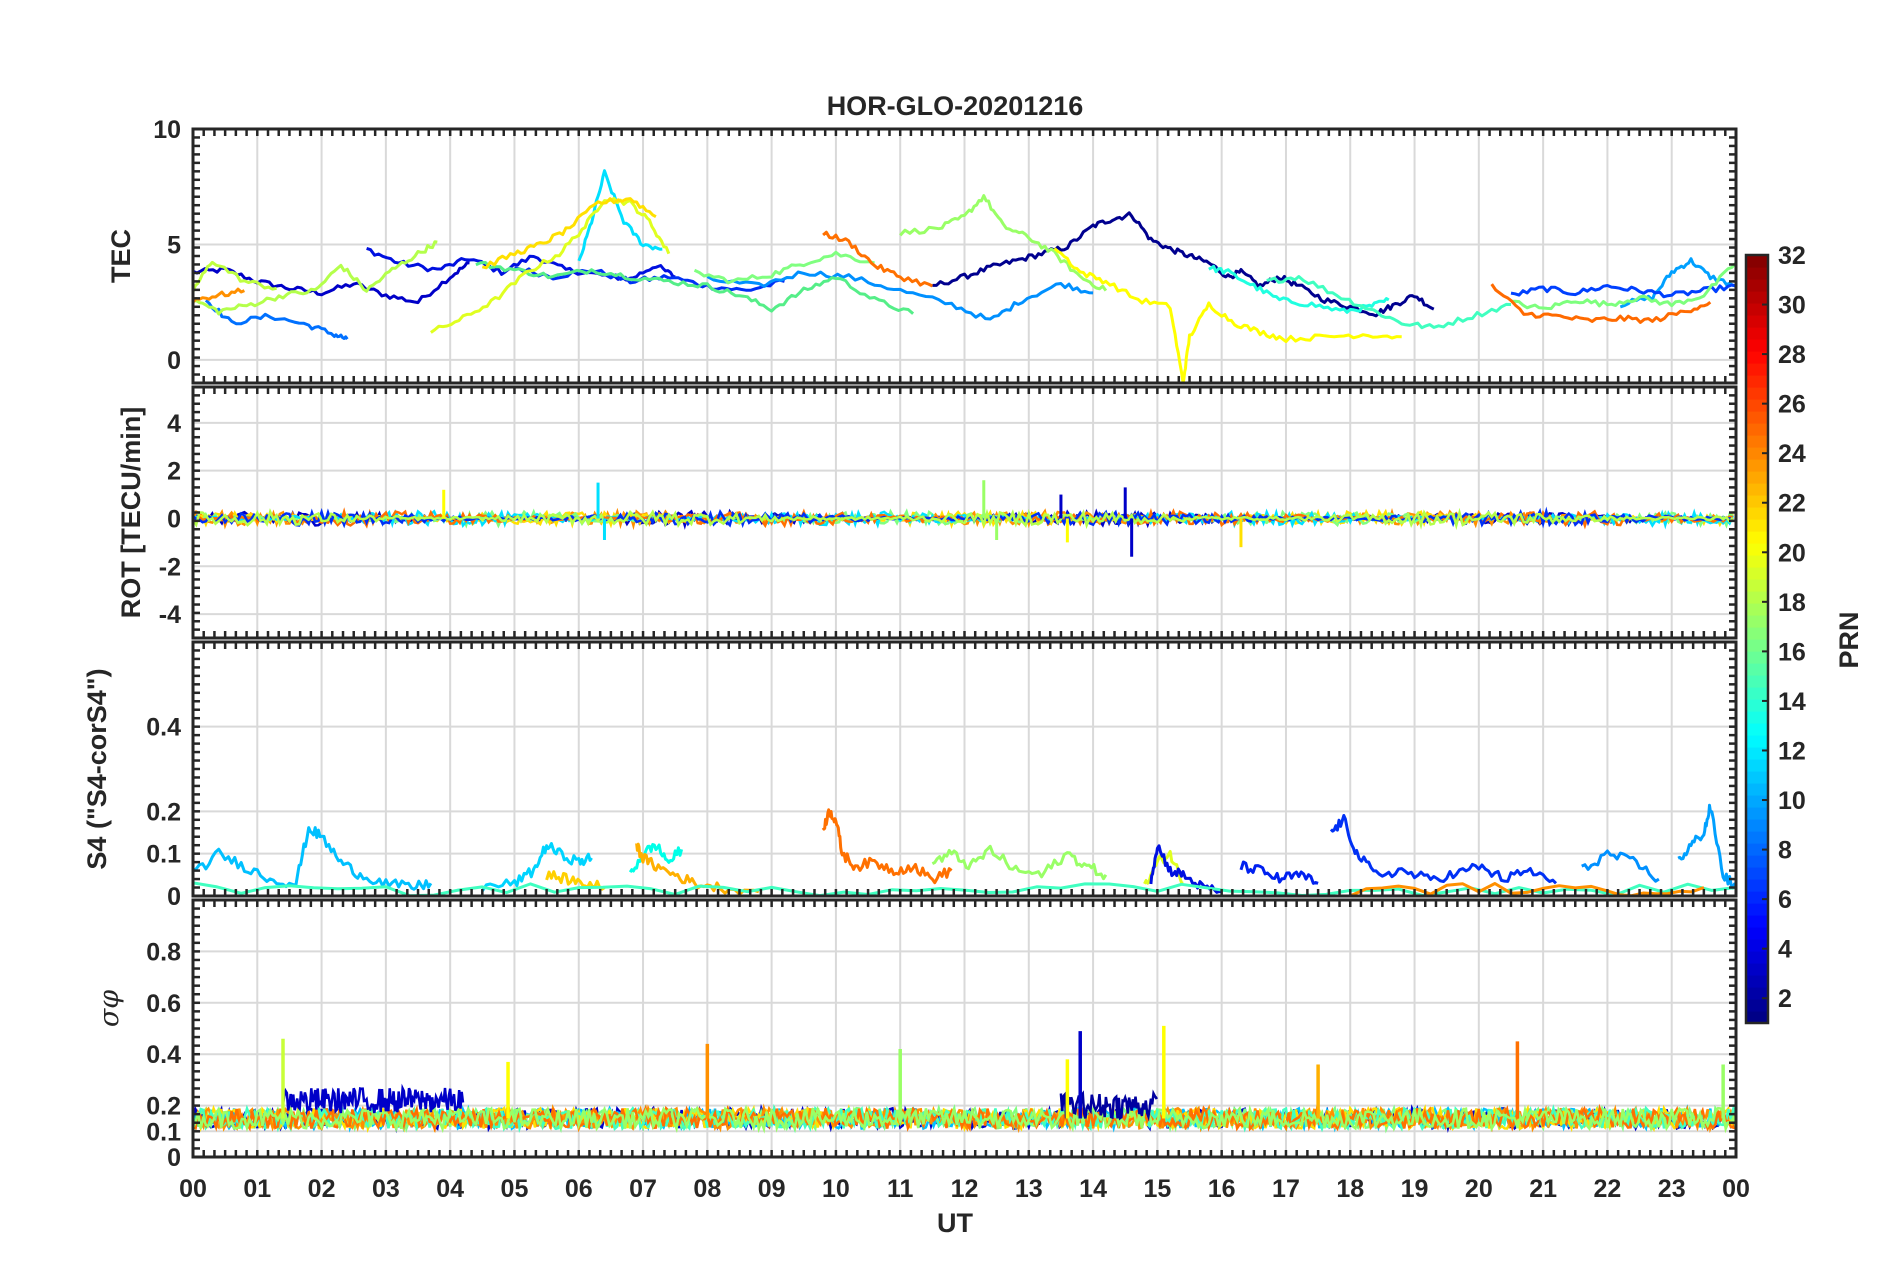 The width and height of the screenshot is (1902, 1272). I want to click on x-tick-label: 15, so click(1157, 1189).